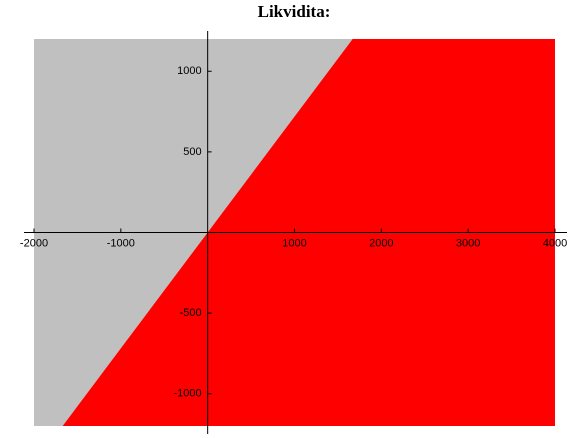 This screenshot has width=588, height=438. What do you see at coordinates (294, 243) in the screenshot?
I see `x-tick-label: 1000` at bounding box center [294, 243].